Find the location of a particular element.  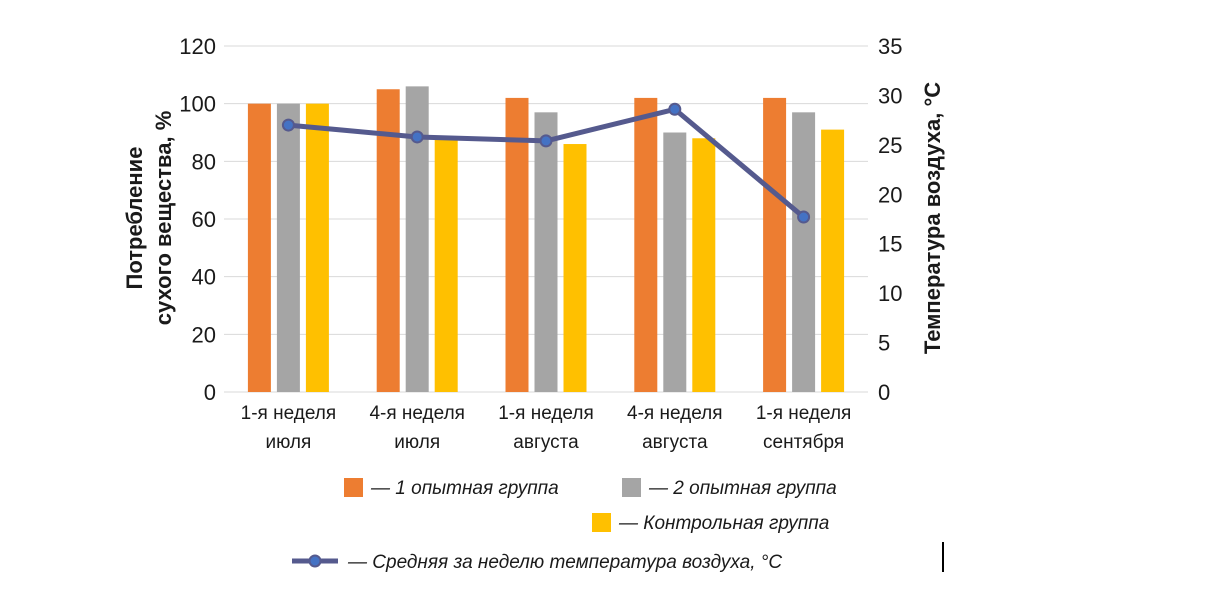

y-right-tick-label: 10 is located at coordinates (890, 293).